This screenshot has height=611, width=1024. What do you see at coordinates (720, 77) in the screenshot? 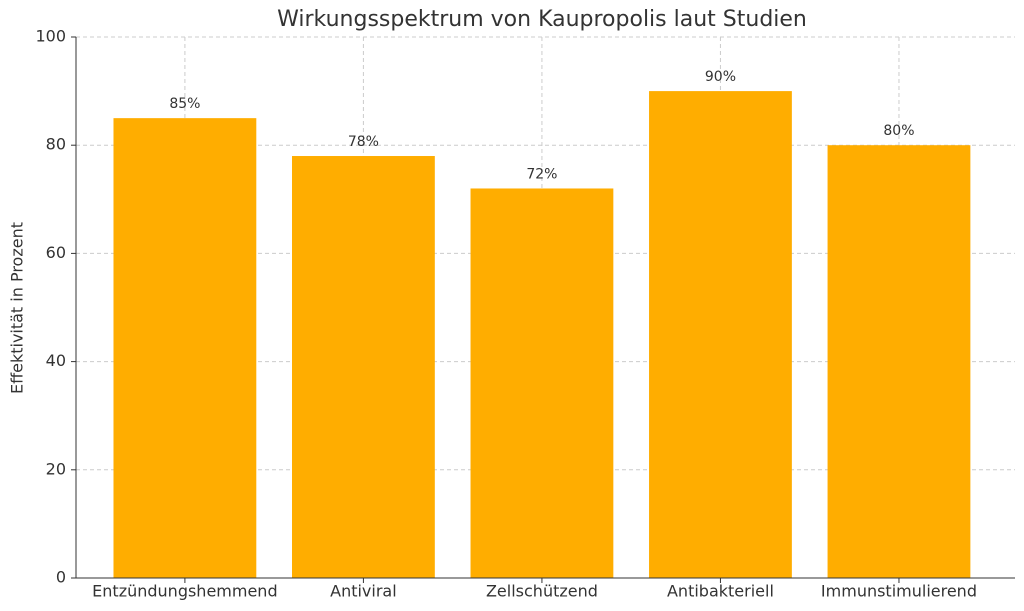
I see `value-label: 90%` at bounding box center [720, 77].